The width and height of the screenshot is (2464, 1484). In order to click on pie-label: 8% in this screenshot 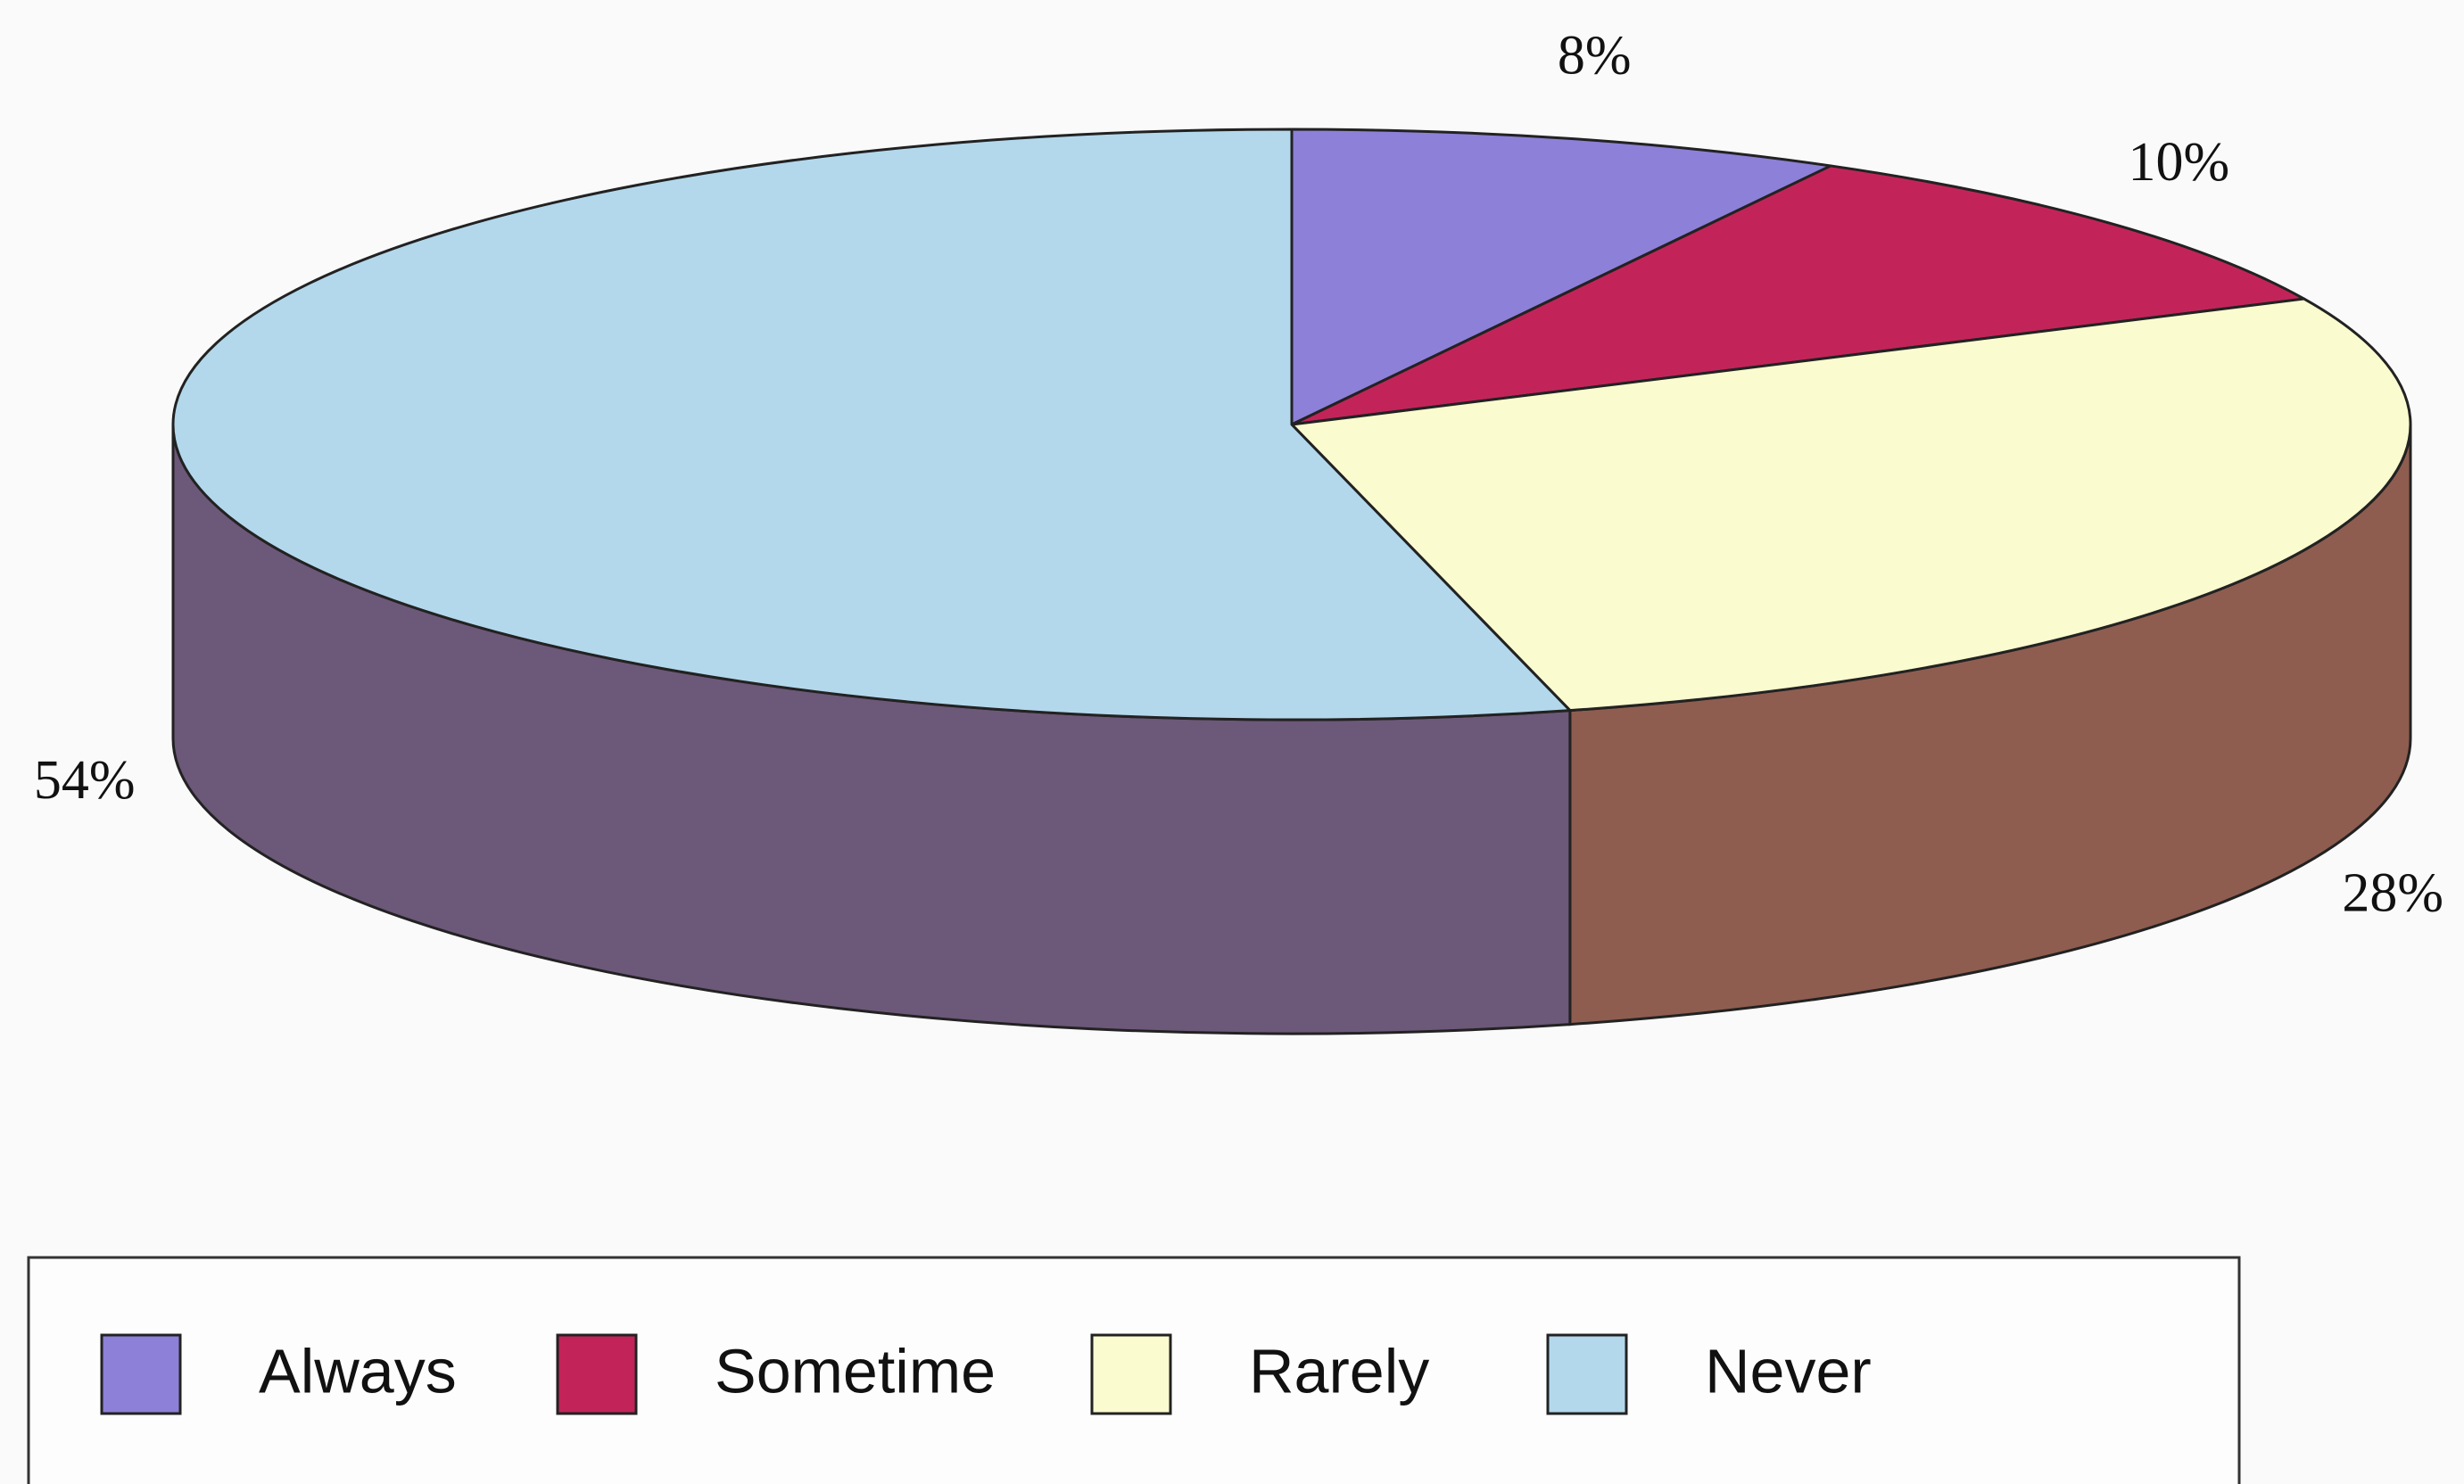, I will do `click(1595, 56)`.